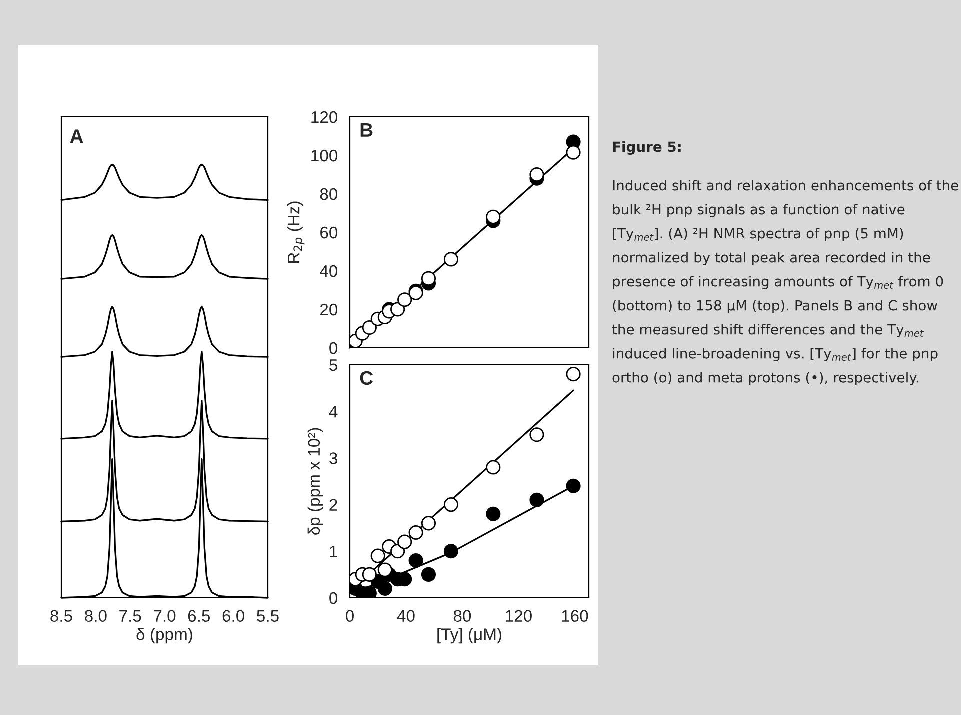 The image size is (961, 715). I want to click on y-axis-title: R$_{2p}$ (Hz), so click(296, 232).